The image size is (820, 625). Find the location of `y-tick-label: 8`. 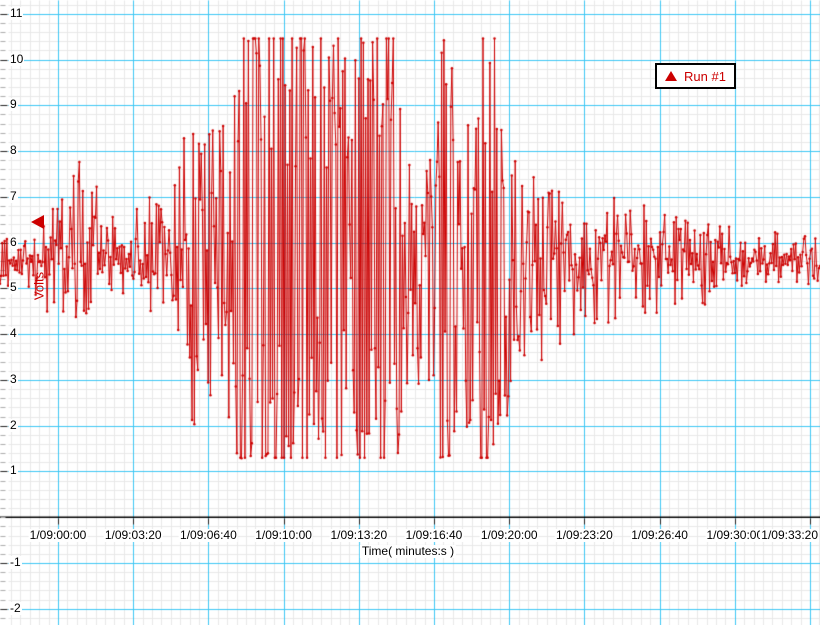

y-tick-label: 8 is located at coordinates (13, 150).